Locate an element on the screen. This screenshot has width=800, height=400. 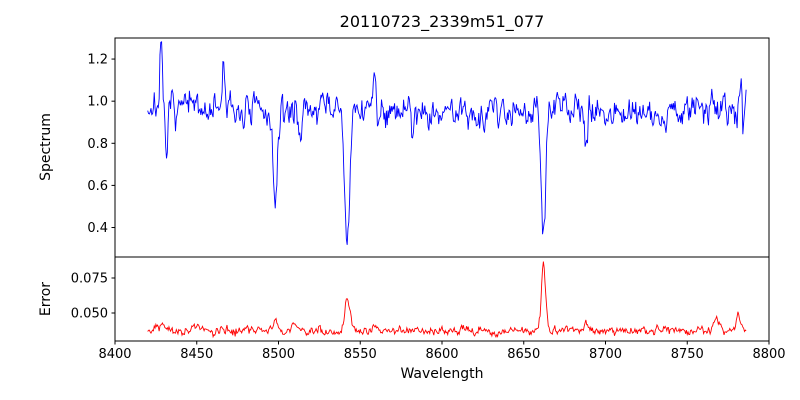
error-line is located at coordinates (447, 300).